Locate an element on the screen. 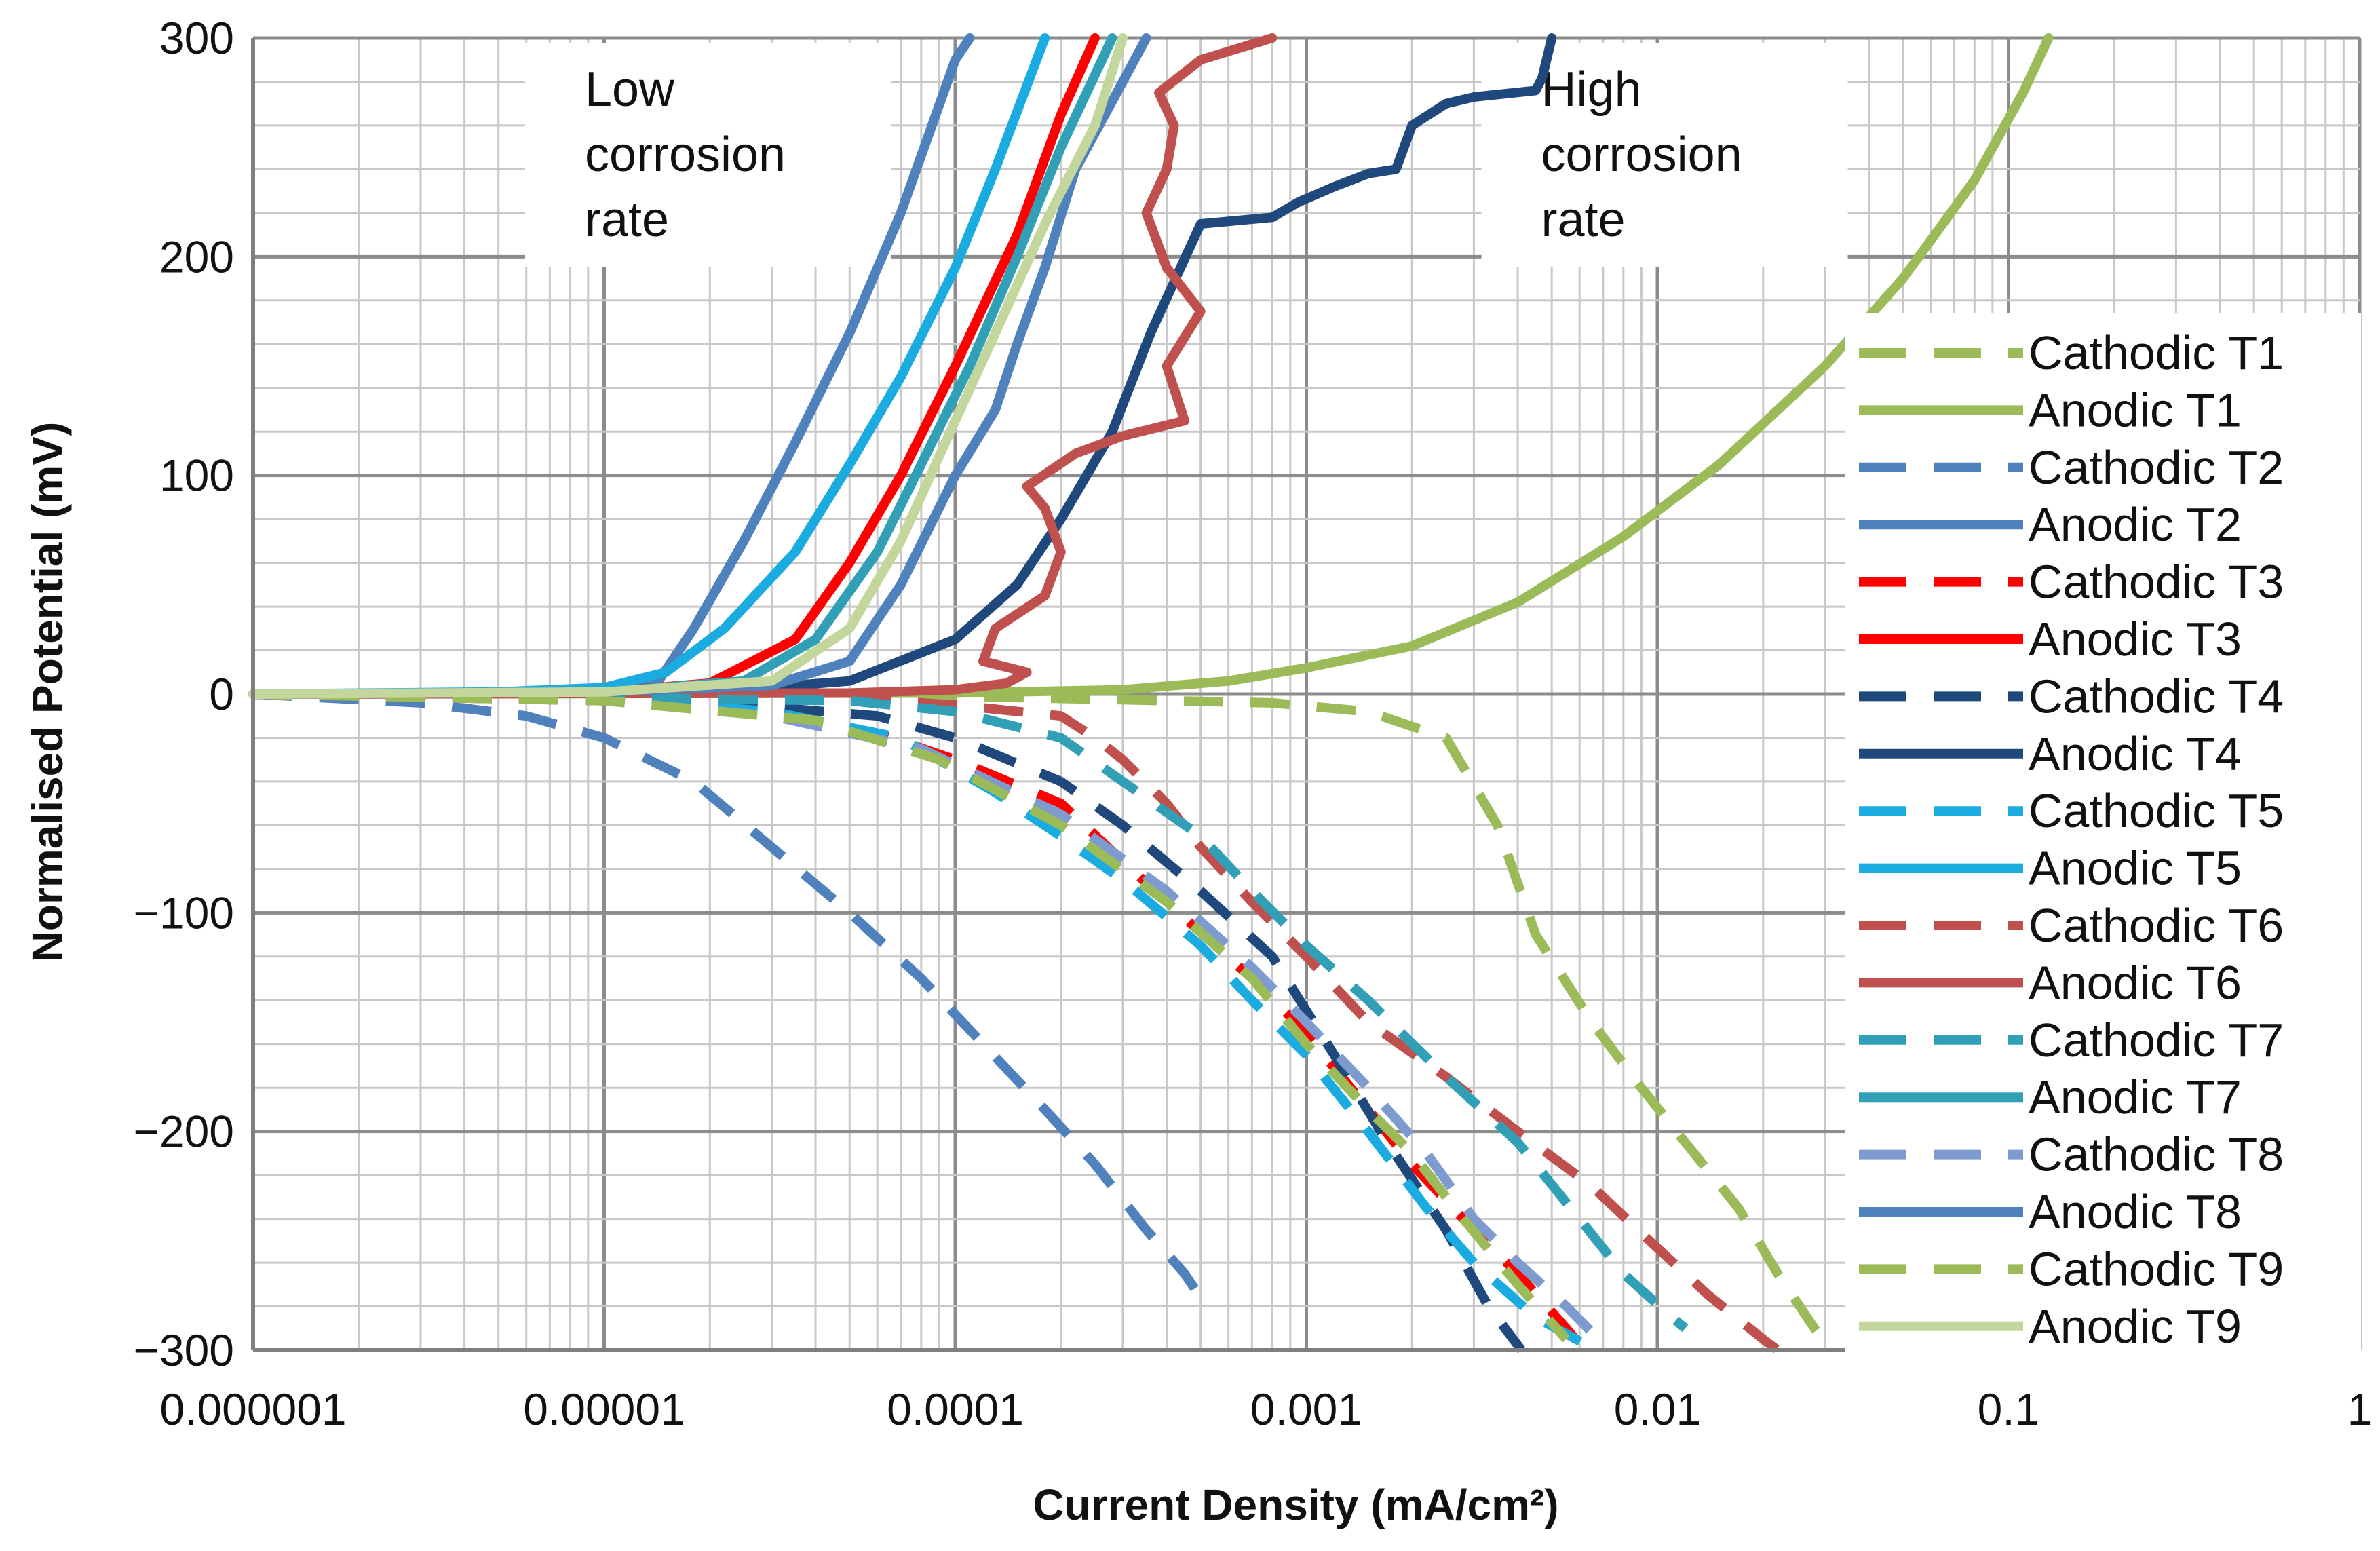 This screenshot has height=1551, width=2380. legend-entry: Cathodic T2 is located at coordinates (2072, 467).